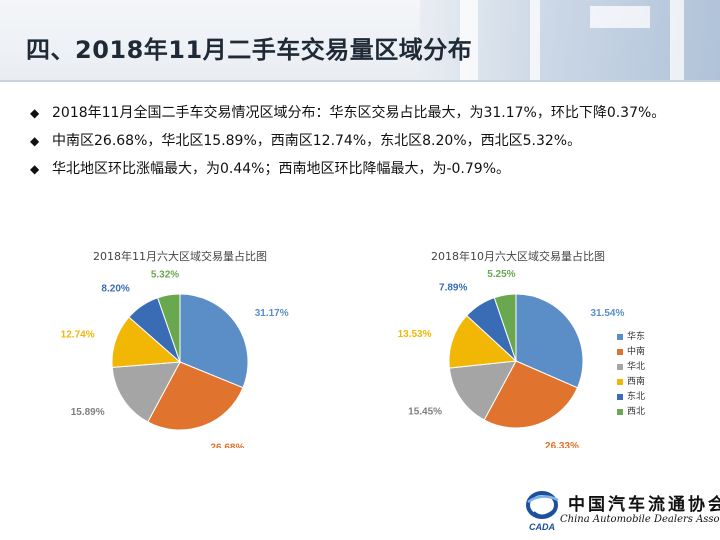 This screenshot has height=540, width=720. What do you see at coordinates (542, 527) in the screenshot?
I see `logo-mark-text: CADA` at bounding box center [542, 527].